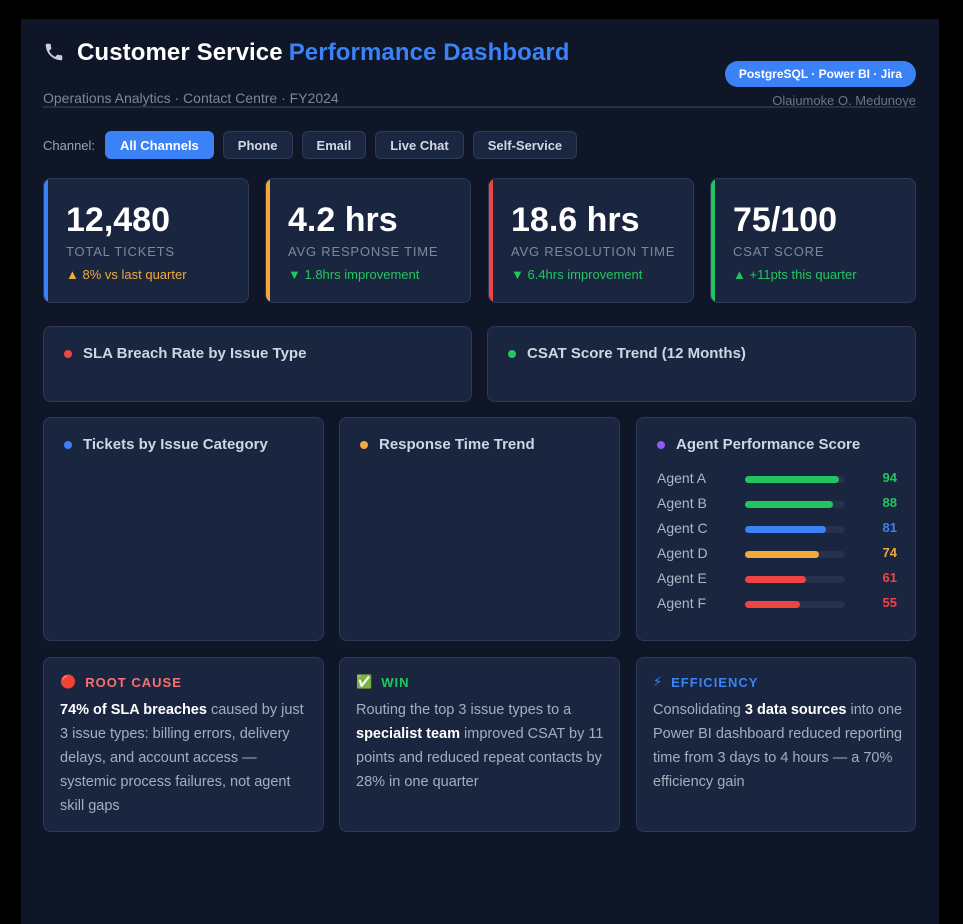 Image resolution: width=963 pixels, height=924 pixels. I want to click on filter-self-service: Self-Service, so click(525, 145).